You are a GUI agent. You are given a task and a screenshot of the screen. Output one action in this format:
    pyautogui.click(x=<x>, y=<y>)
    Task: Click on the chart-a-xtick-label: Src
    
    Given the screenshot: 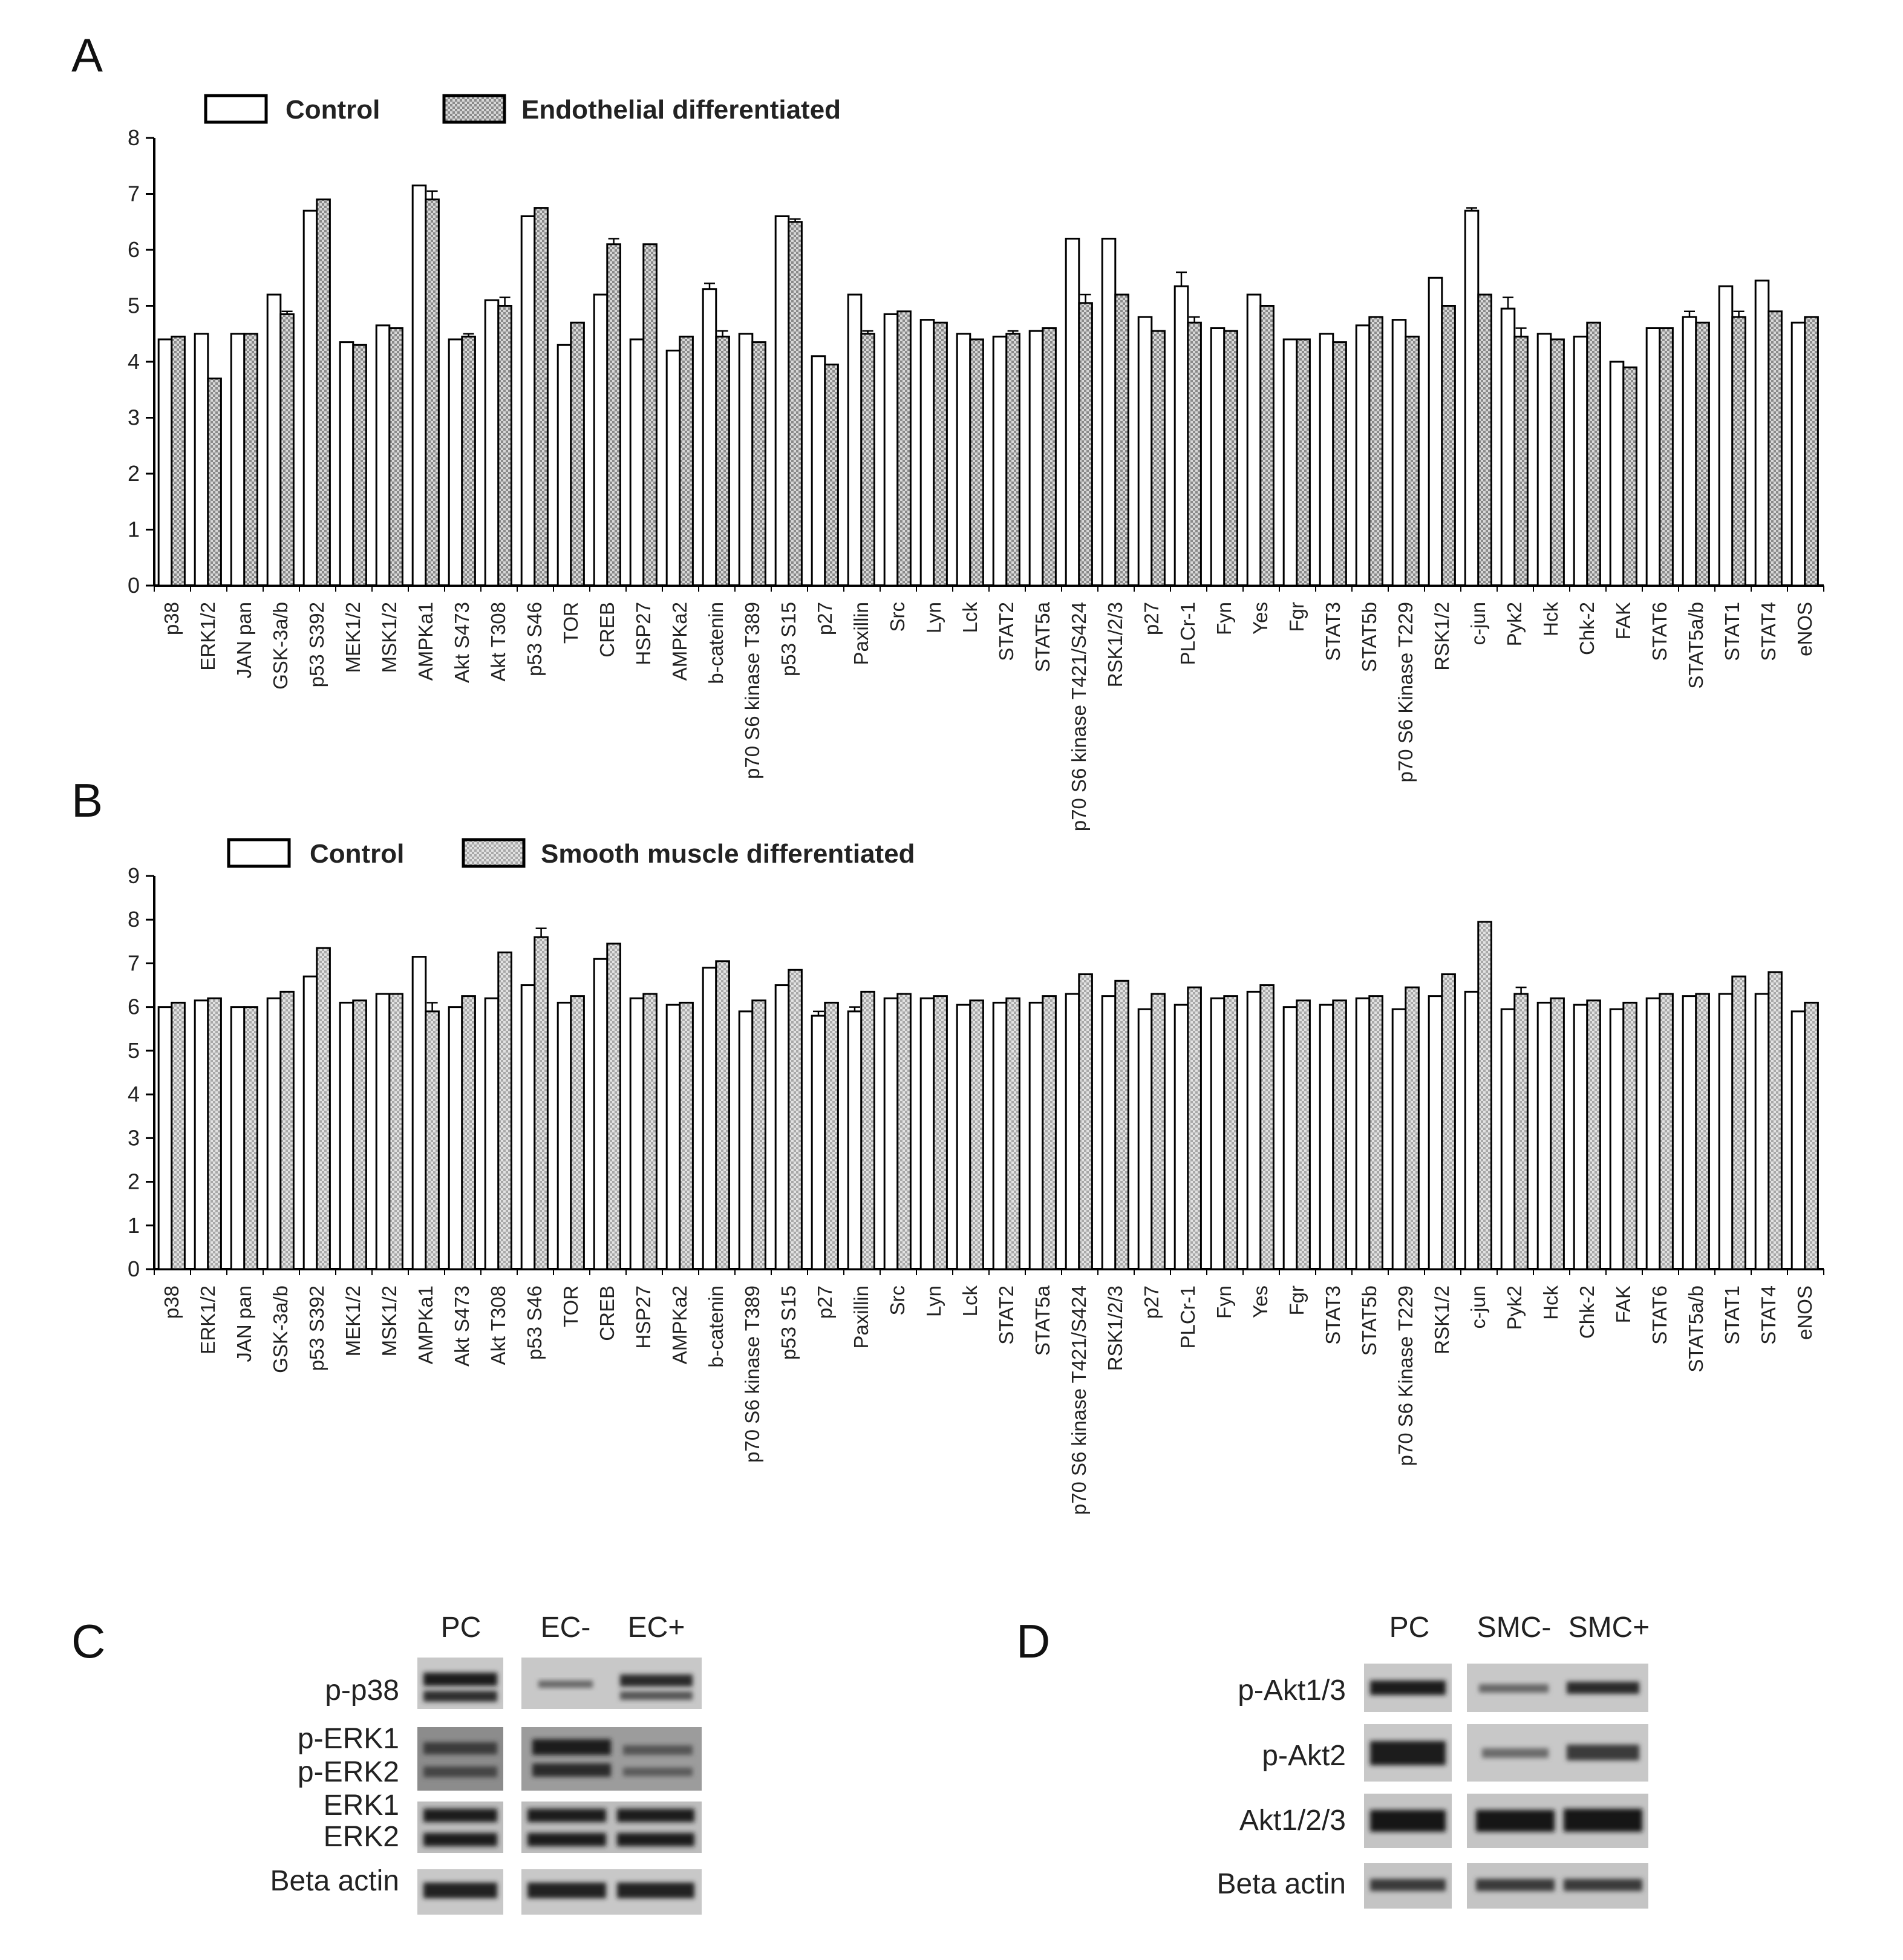 What is the action you would take?
    pyautogui.click(x=897, y=617)
    